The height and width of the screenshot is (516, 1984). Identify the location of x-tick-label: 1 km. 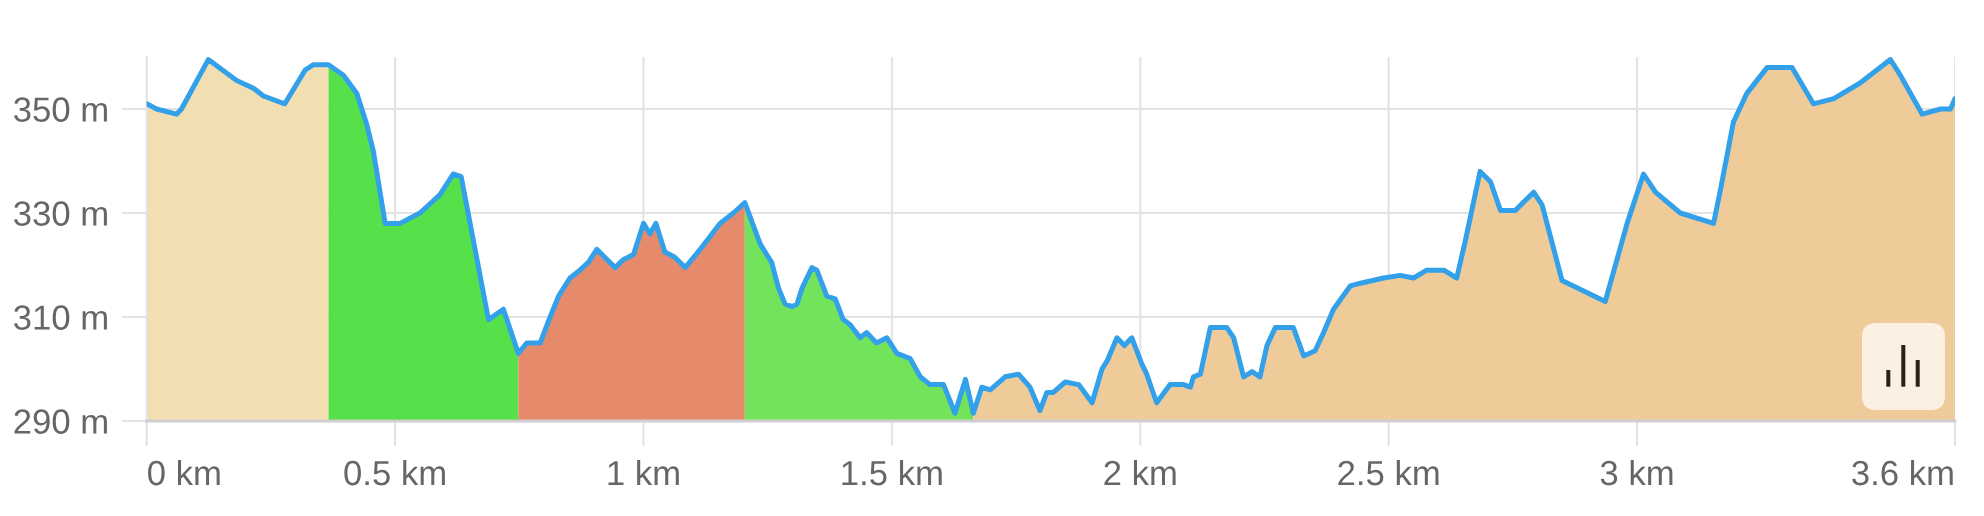
(643, 472).